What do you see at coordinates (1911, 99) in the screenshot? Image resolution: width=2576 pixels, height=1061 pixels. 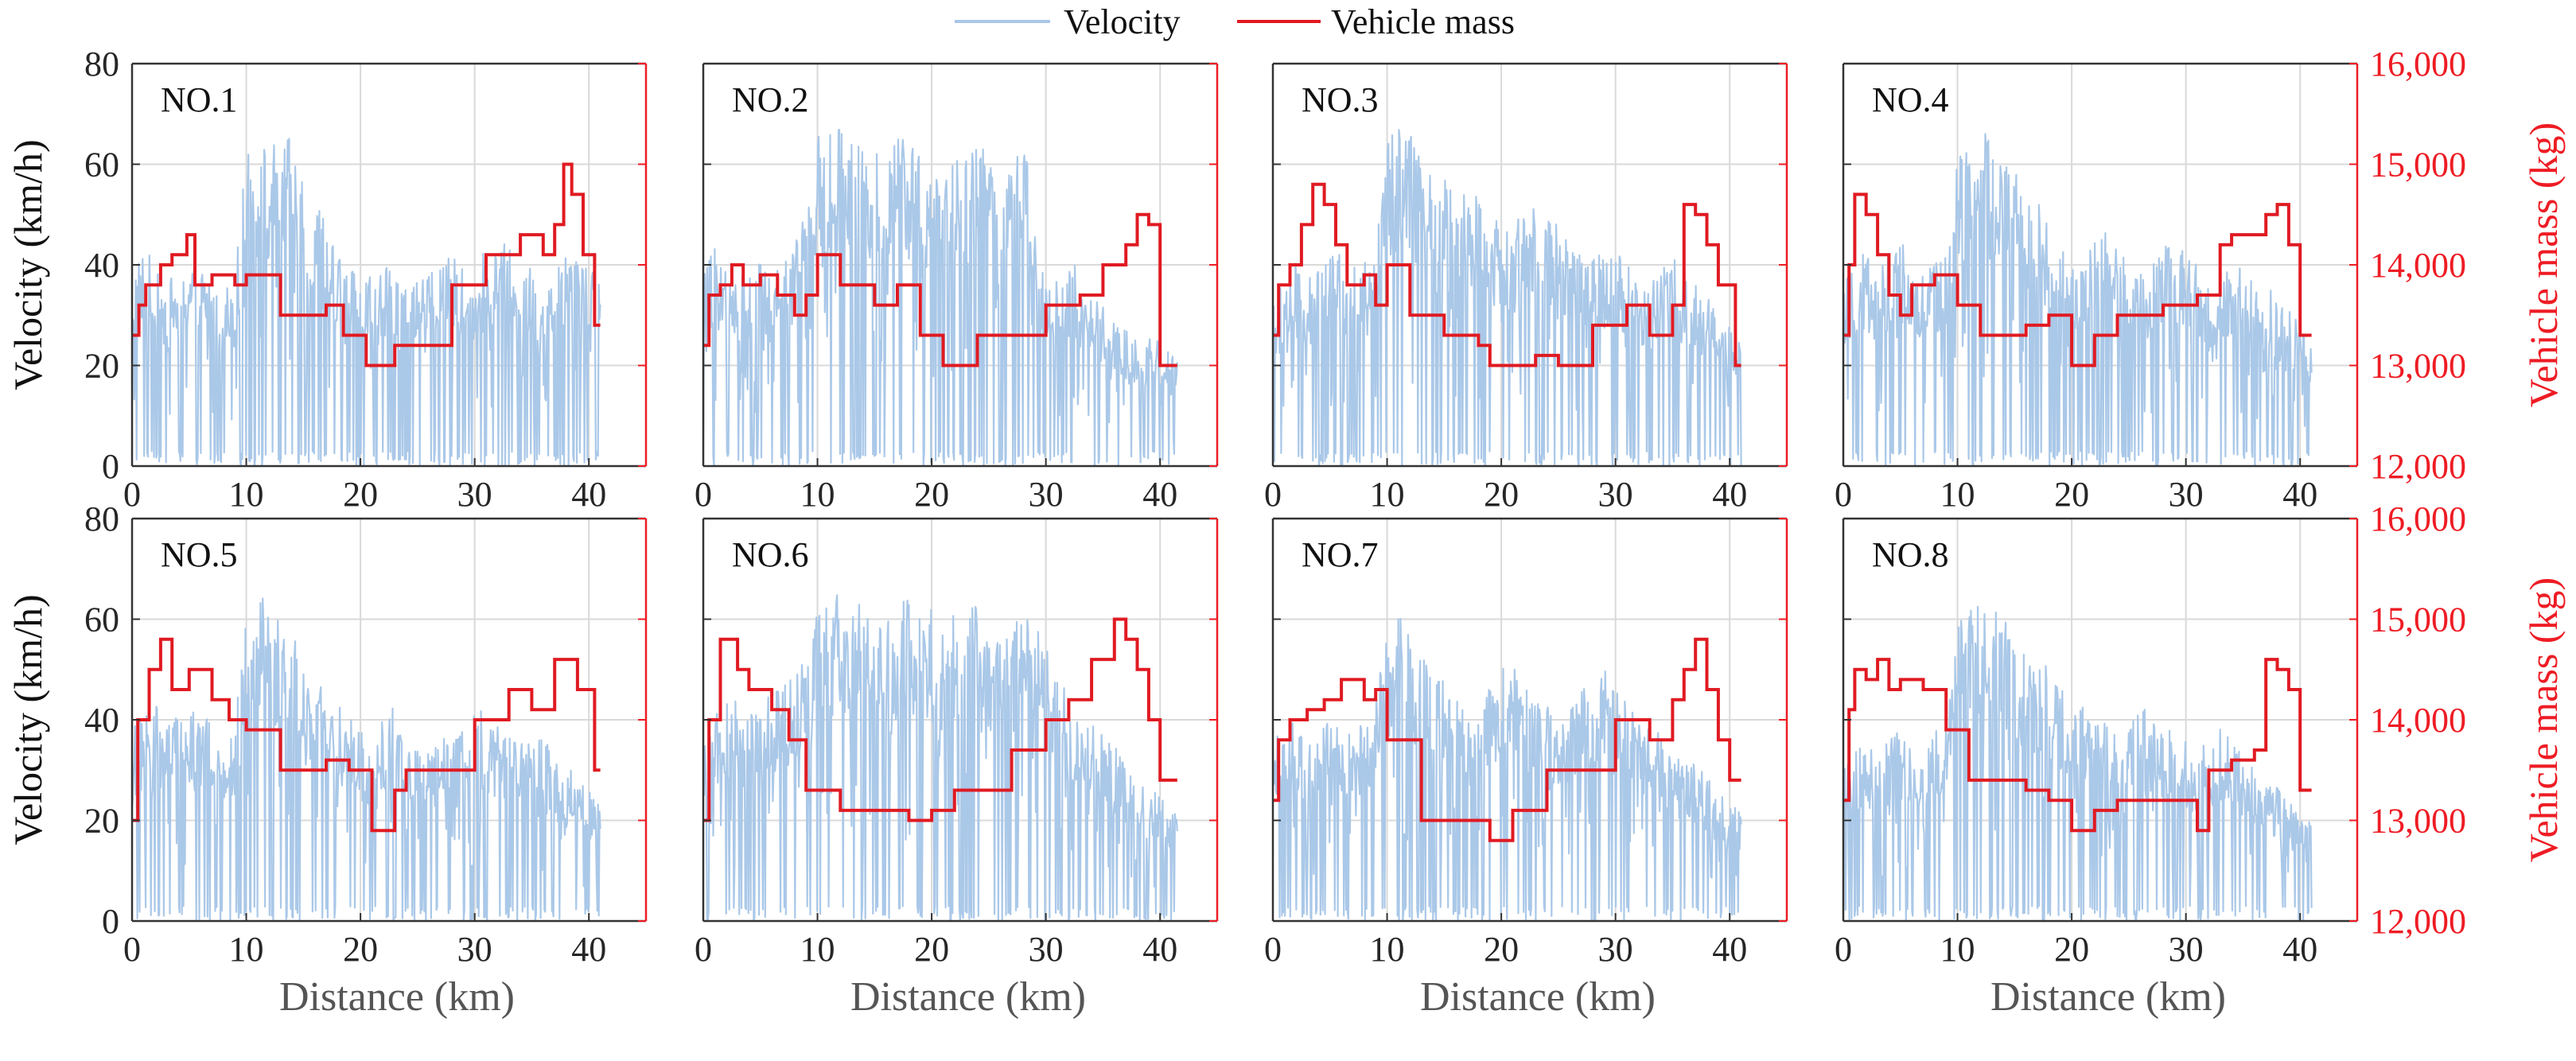 I see `panel-title: NO.4` at bounding box center [1911, 99].